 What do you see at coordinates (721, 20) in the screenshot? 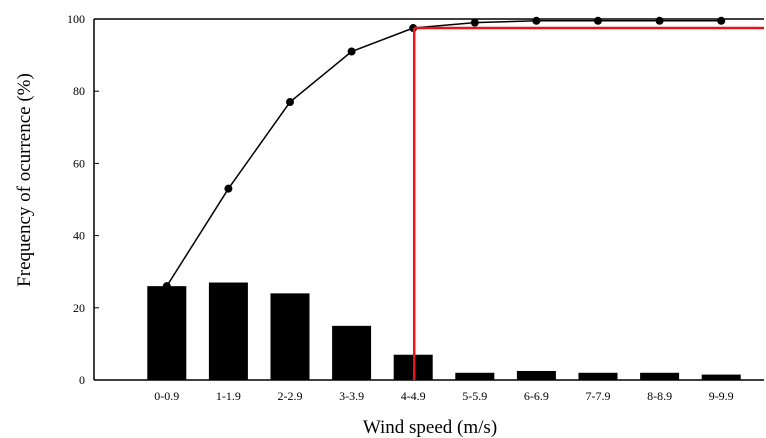
I see `cumulative-point-9-9.9` at bounding box center [721, 20].